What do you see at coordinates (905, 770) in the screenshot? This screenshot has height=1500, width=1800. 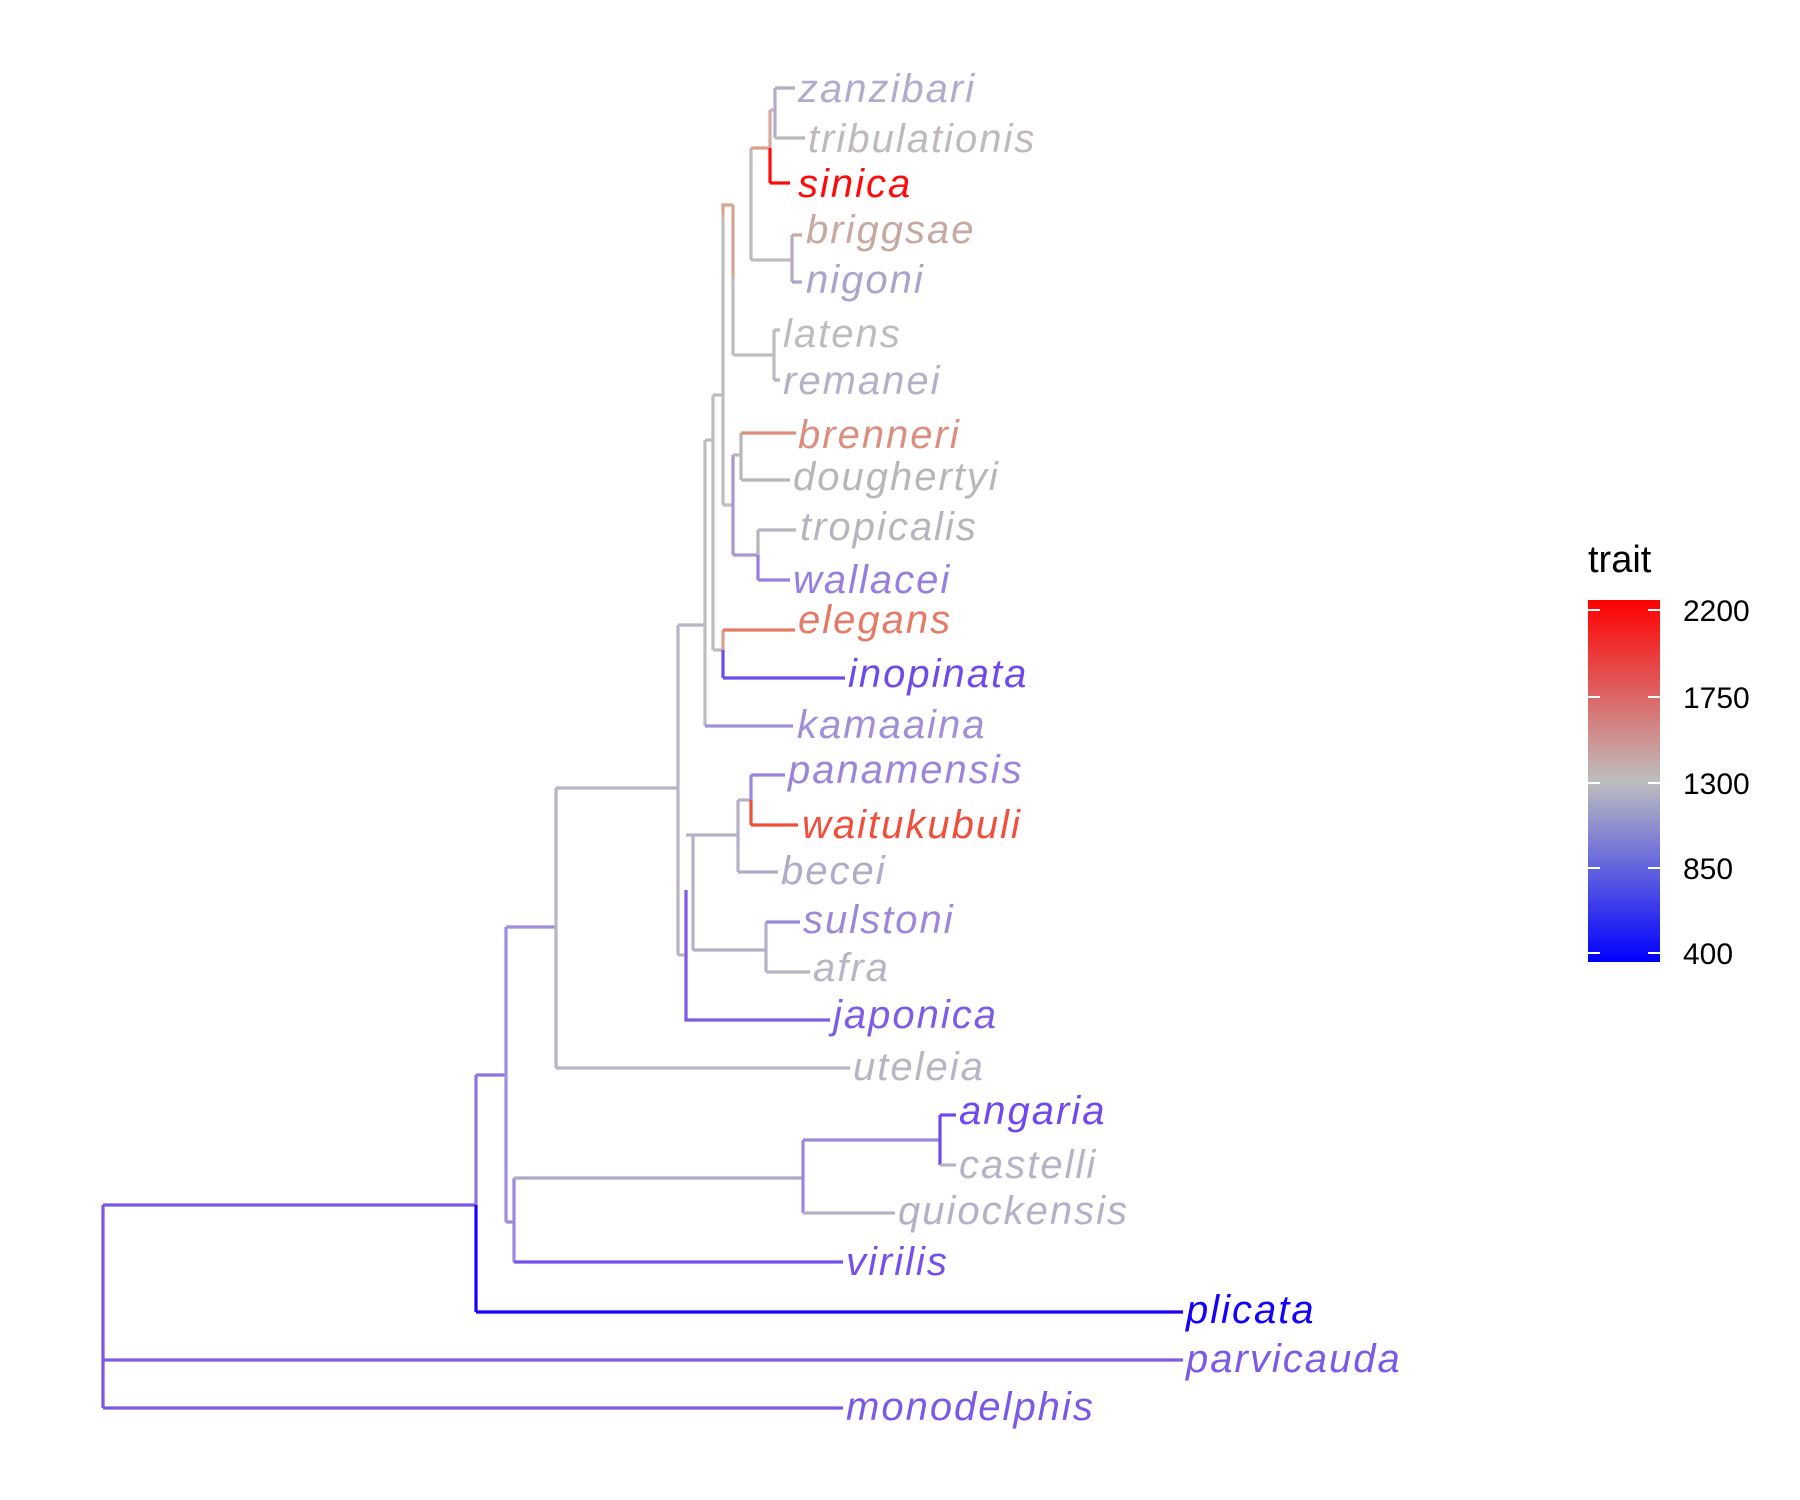 I see `tip-label-panamensis: panamensis` at bounding box center [905, 770].